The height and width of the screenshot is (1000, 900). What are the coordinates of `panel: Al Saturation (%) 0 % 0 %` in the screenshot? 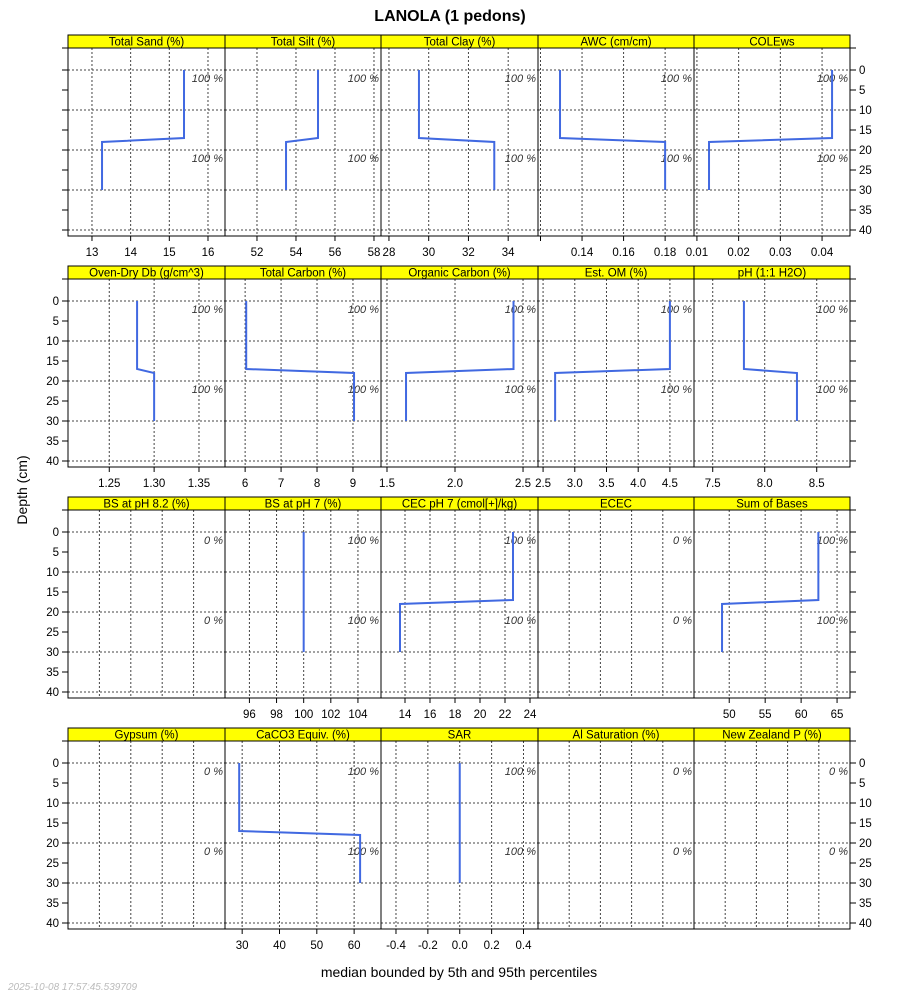 It's located at (616, 828).